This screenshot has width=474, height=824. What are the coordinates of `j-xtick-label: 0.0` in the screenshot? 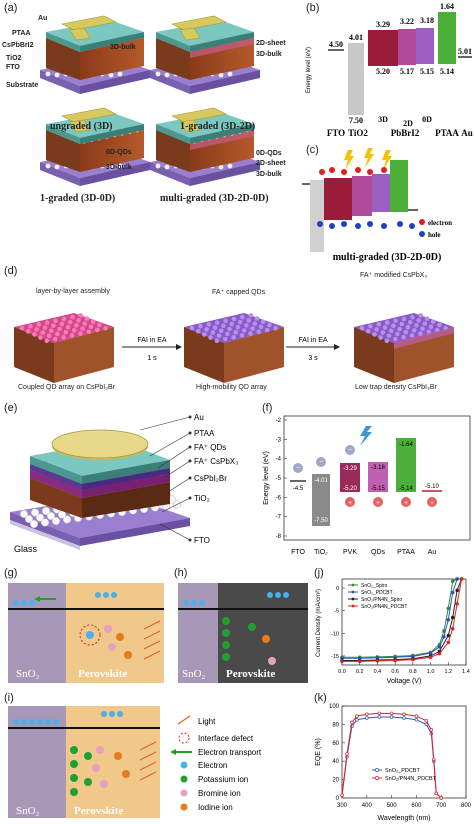 It's located at (342, 672).